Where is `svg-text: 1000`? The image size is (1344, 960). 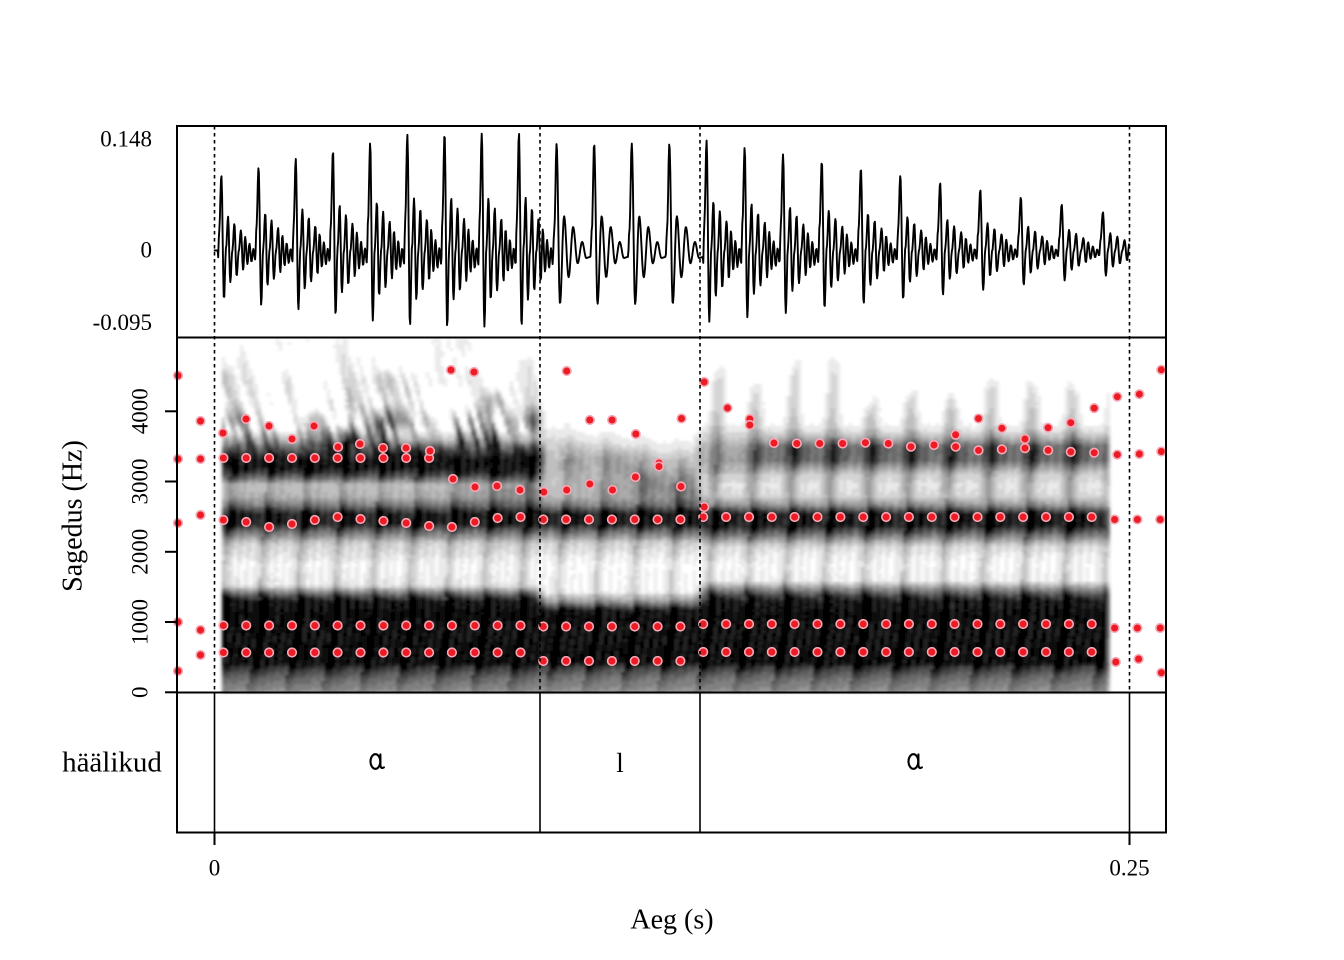
svg-text: 1000 is located at coordinates (139, 622).